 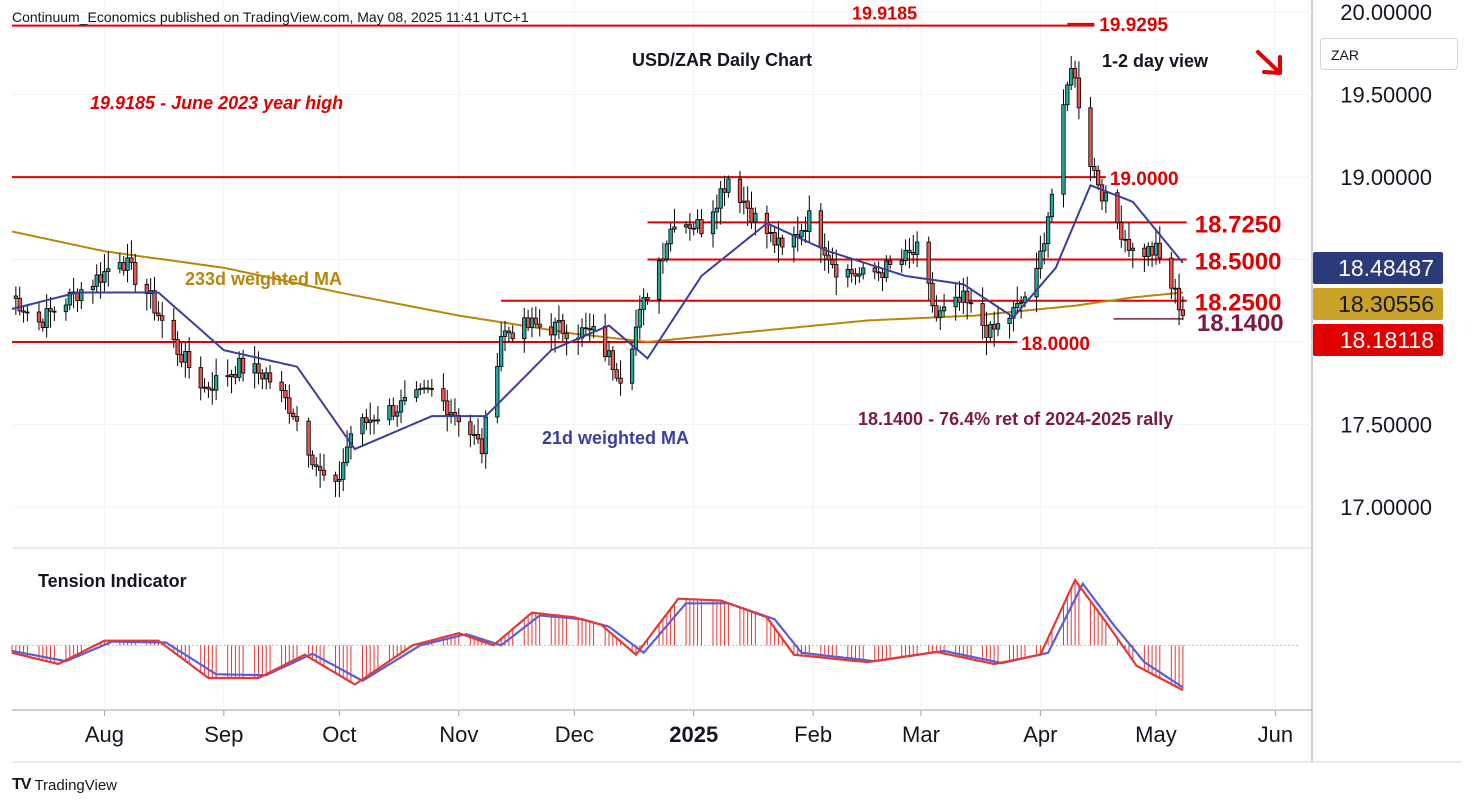 I want to click on ma233-line, so click(x=597, y=286).